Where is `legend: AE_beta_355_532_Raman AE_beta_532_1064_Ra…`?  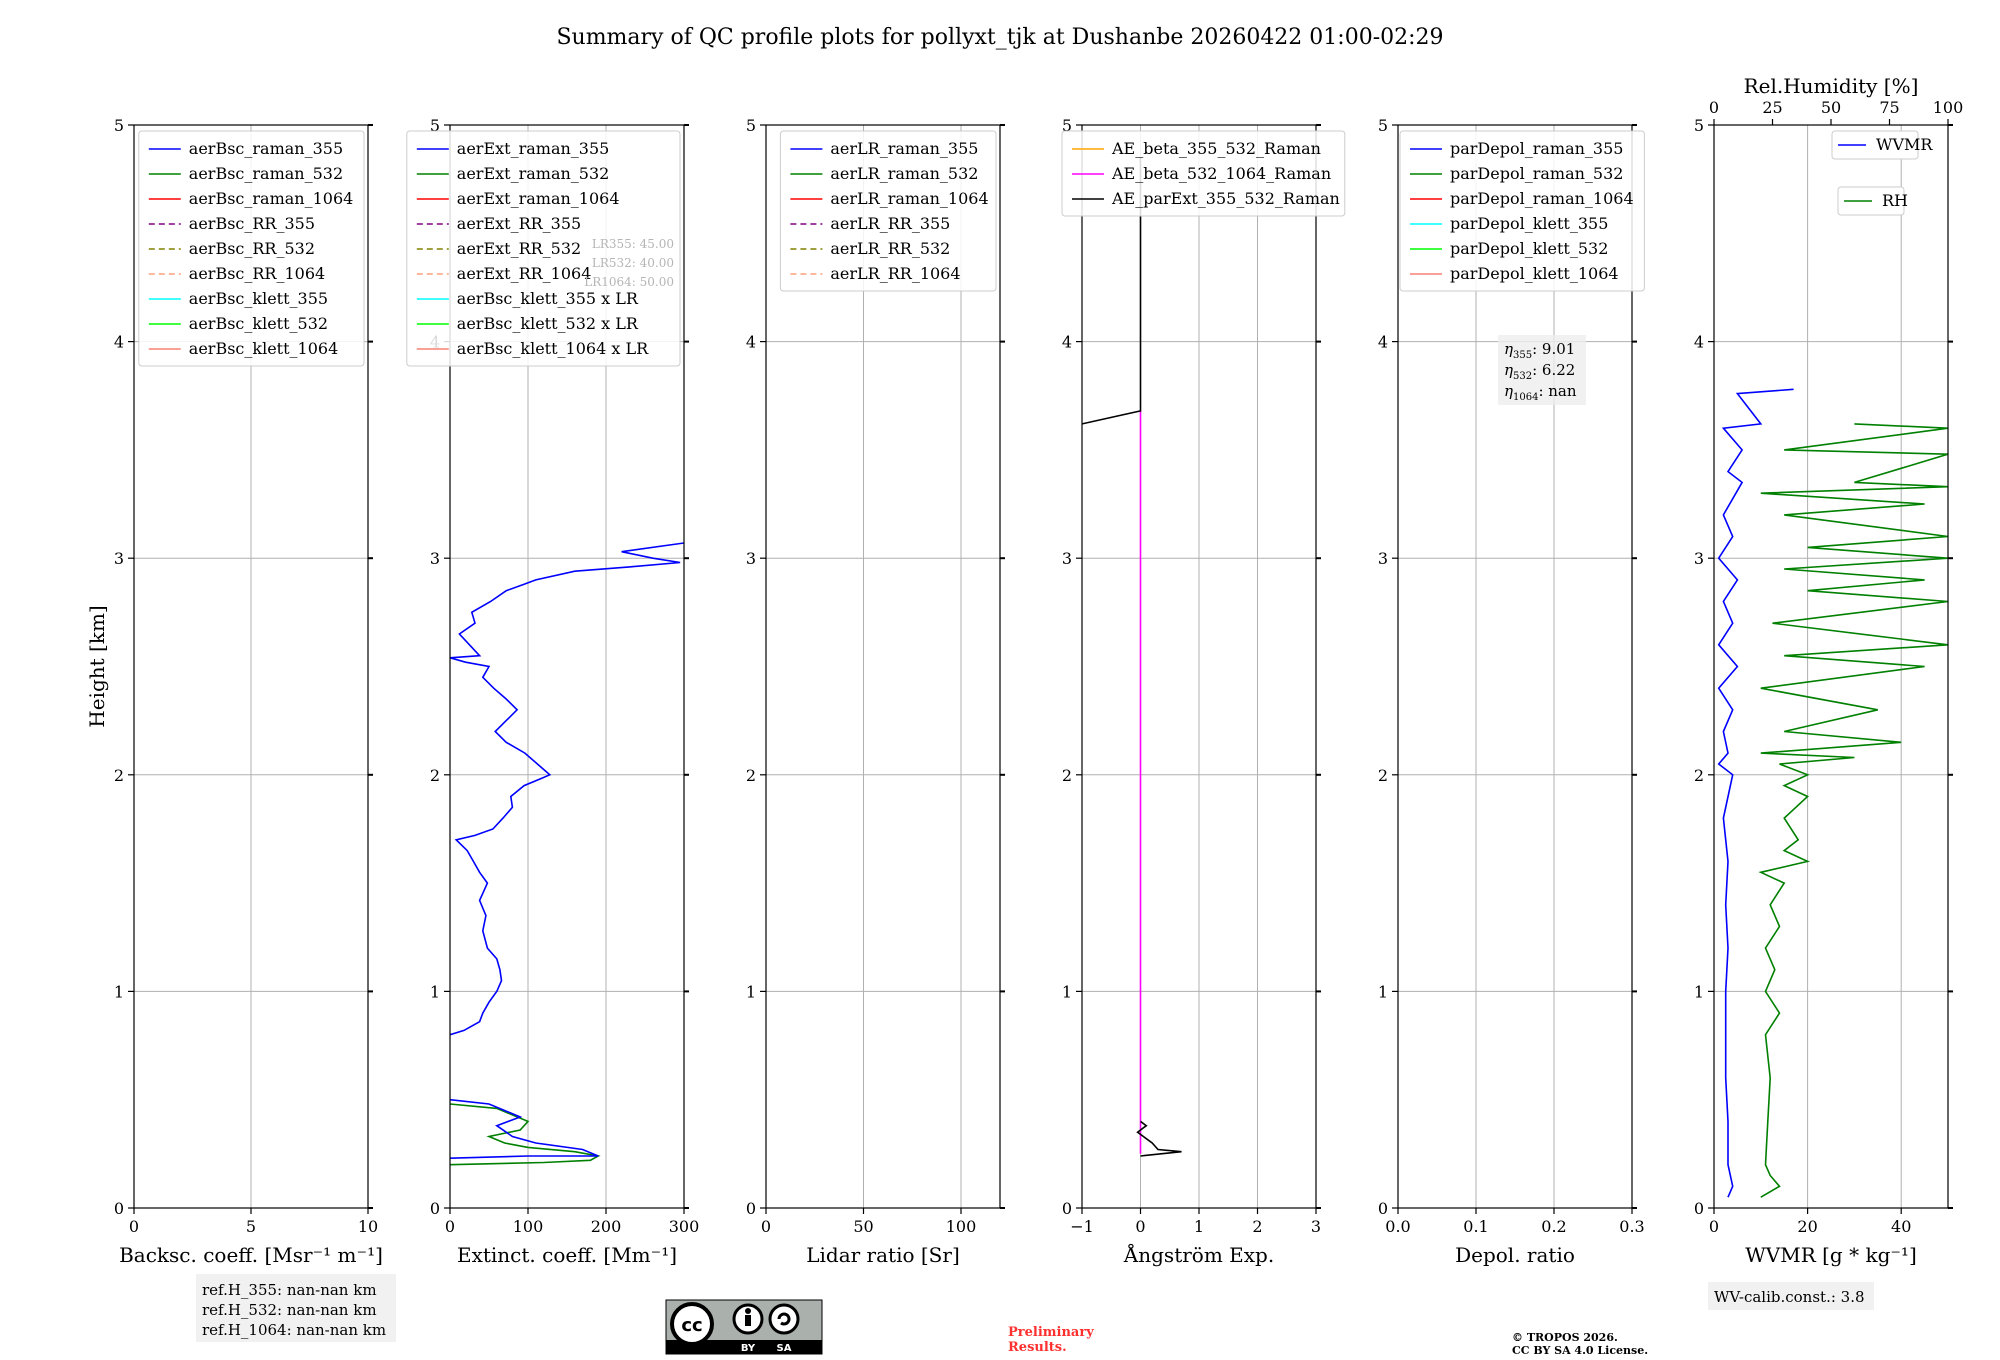
legend: AE_beta_355_532_Raman AE_beta_532_1064_Ra… is located at coordinates (1203, 173).